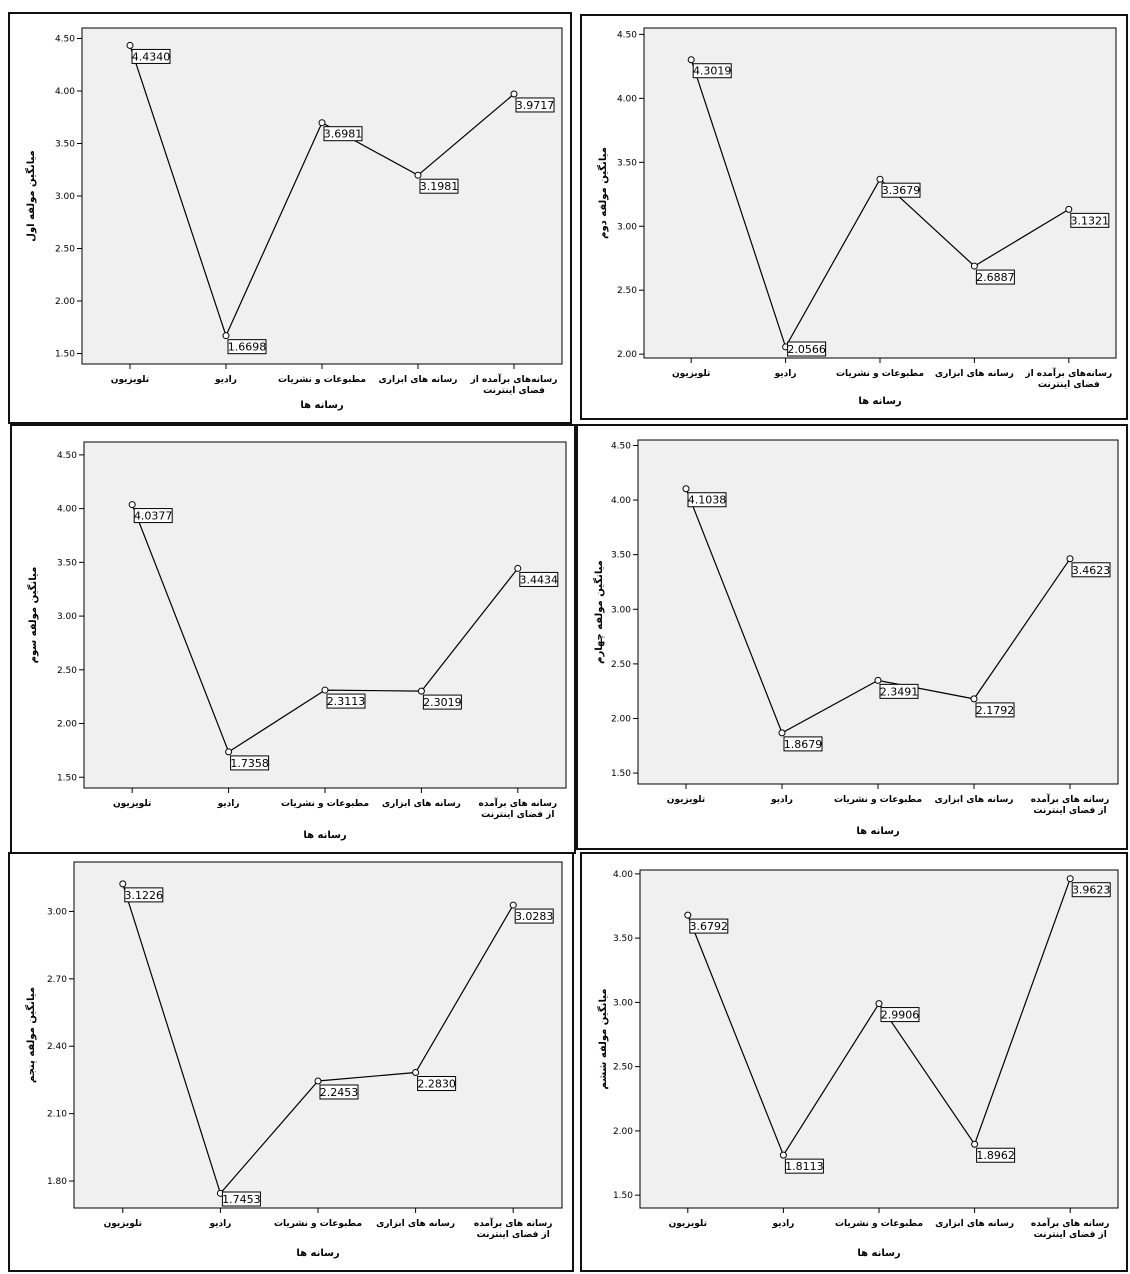 The image size is (1130, 1274). I want to click on data-label: 1.7453, so click(241, 1199).